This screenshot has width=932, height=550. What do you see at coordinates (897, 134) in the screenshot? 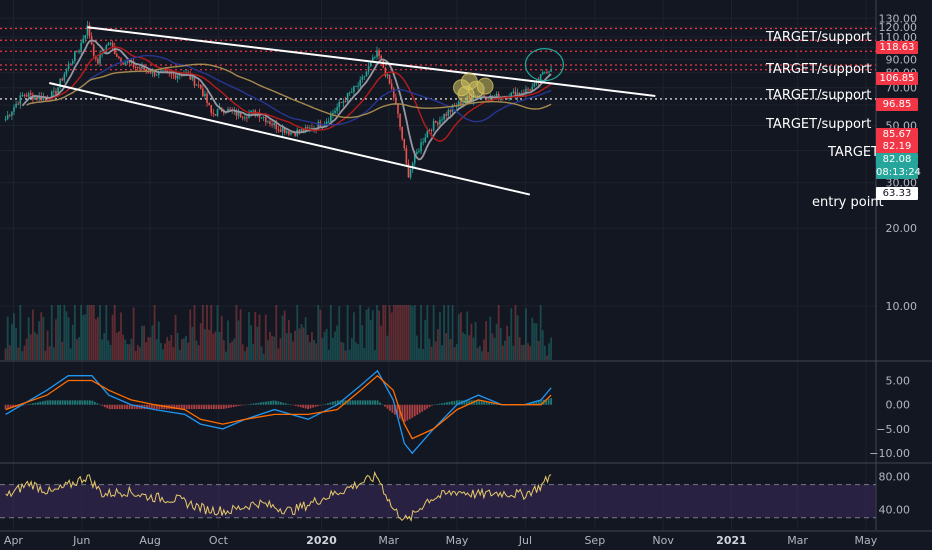
I see `price-tag-85: 85.67` at bounding box center [897, 134].